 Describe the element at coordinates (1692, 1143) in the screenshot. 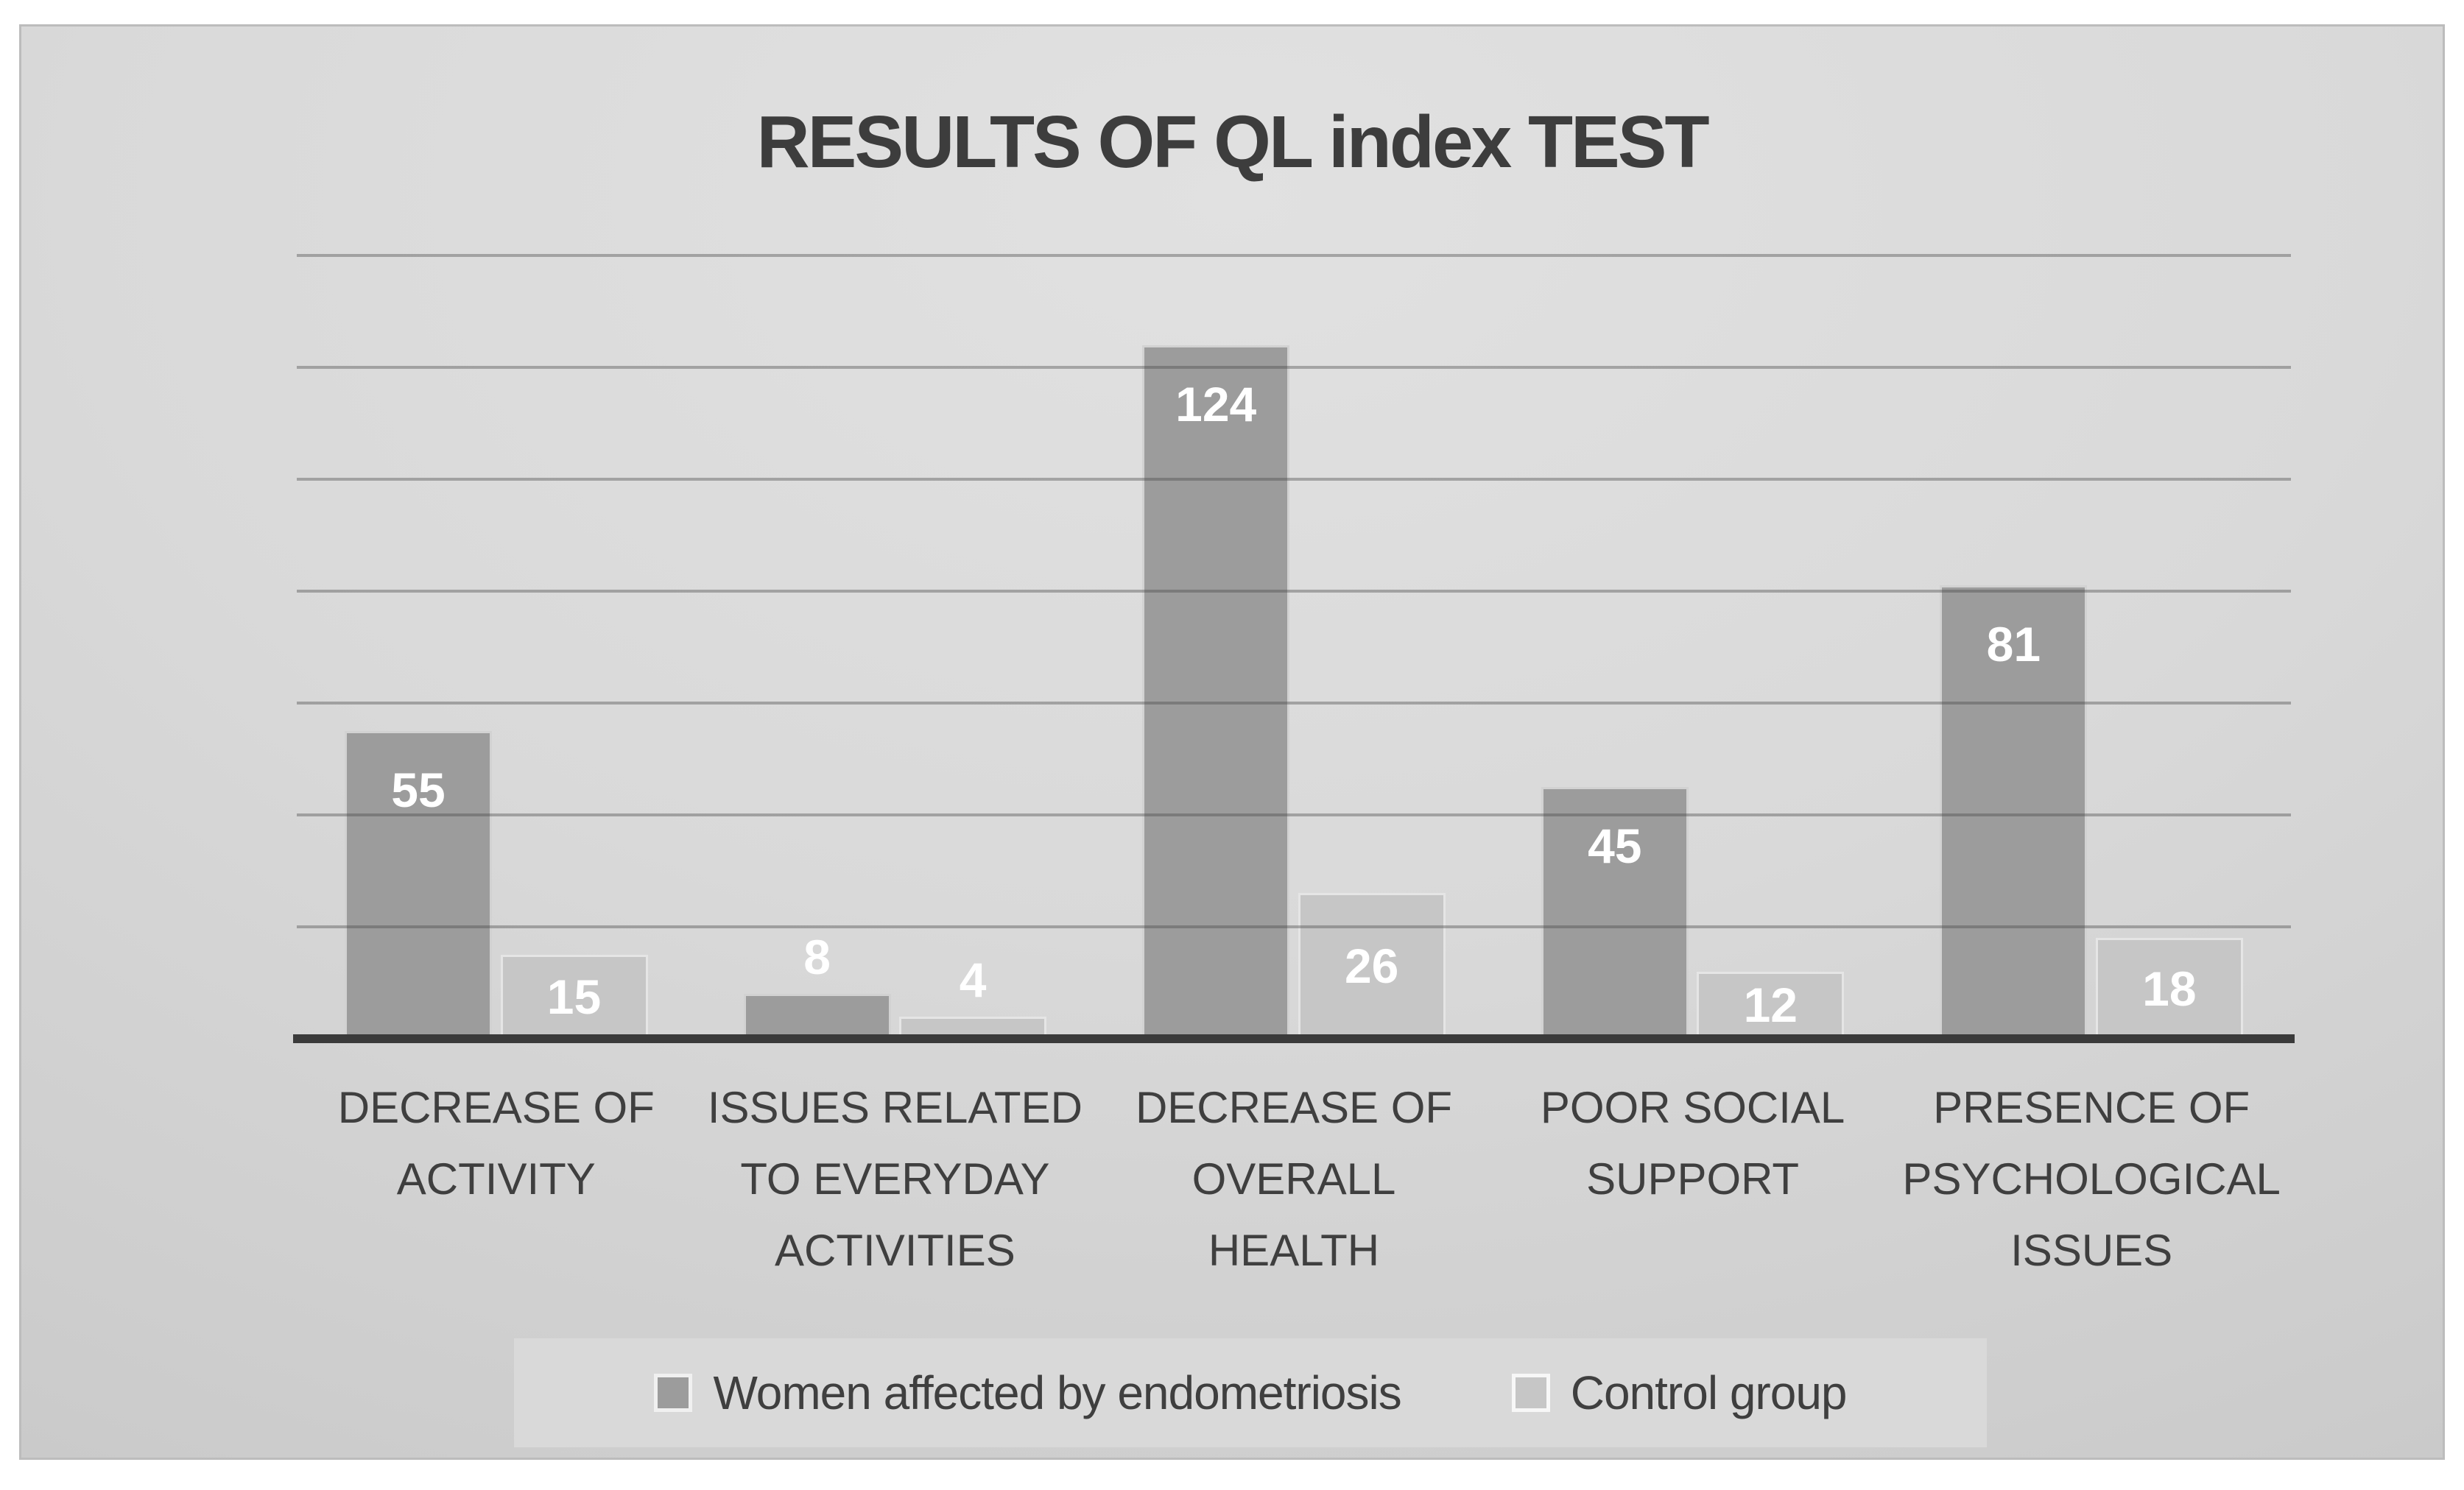

I see `category-label-4: POOR SOCIAL SUPPORT` at that location.